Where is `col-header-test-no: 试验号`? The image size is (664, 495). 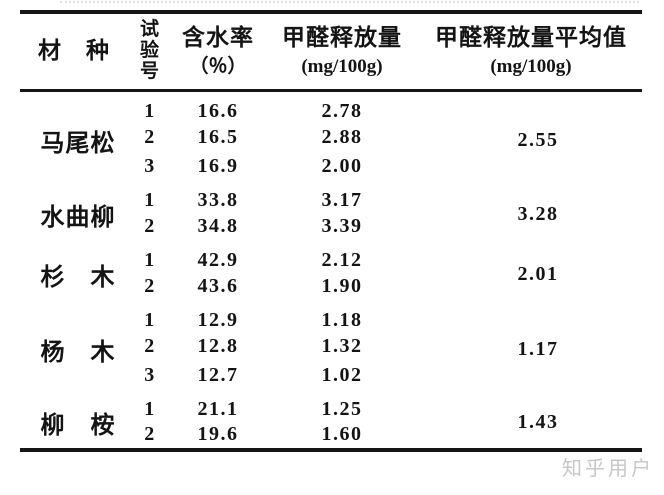
col-header-test-no: 试验号 is located at coordinates (150, 51).